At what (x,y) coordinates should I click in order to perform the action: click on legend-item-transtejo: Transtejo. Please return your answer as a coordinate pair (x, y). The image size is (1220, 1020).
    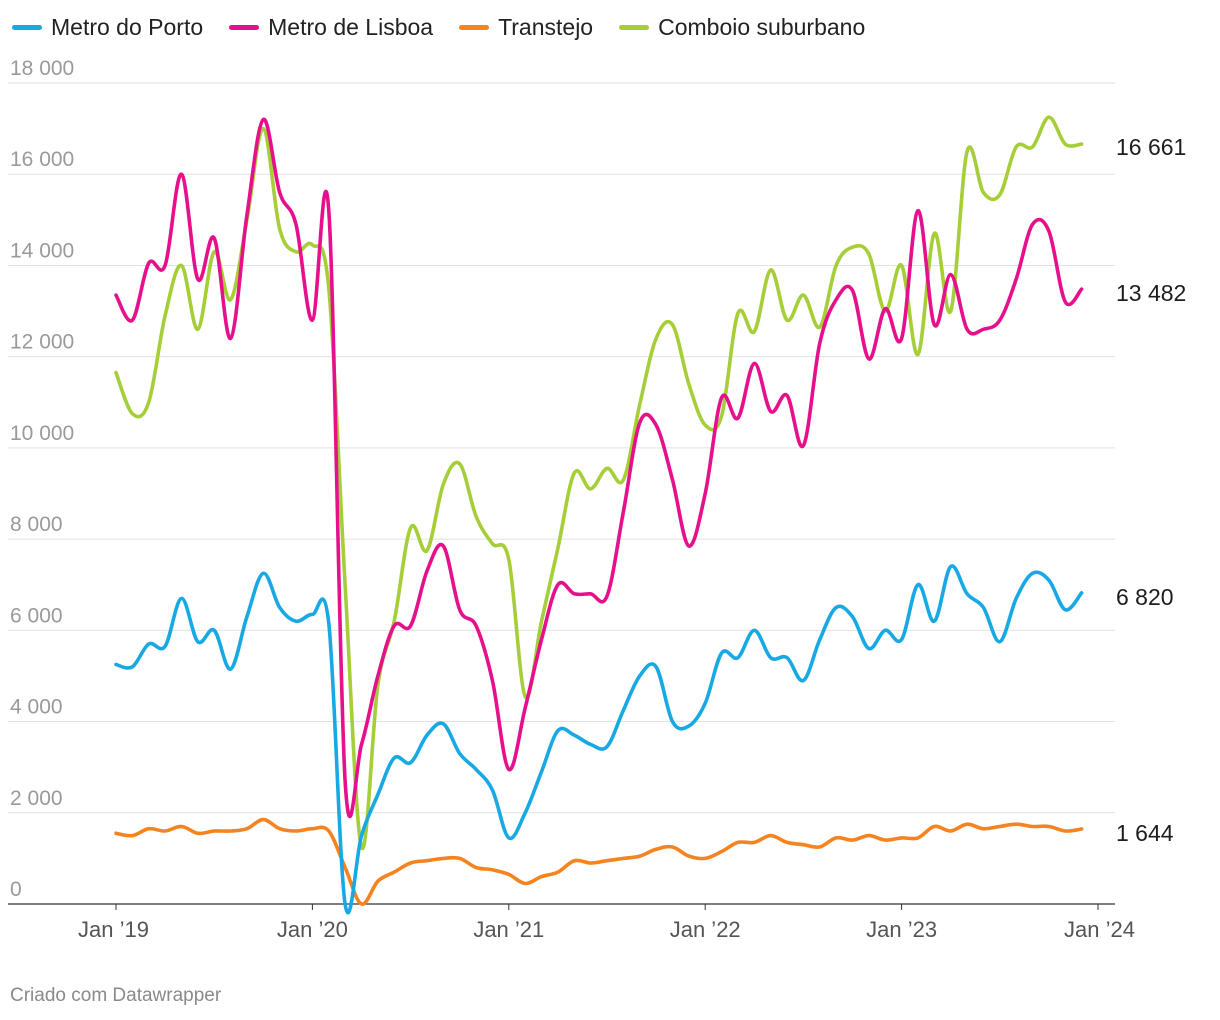
    Looking at the image, I should click on (526, 27).